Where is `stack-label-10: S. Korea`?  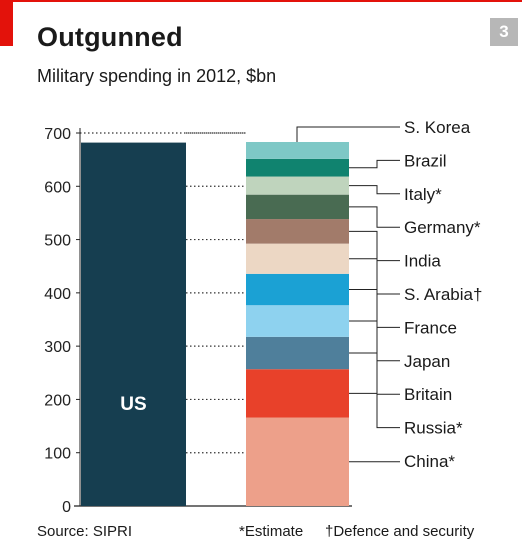
stack-label-10: S. Korea is located at coordinates (437, 127).